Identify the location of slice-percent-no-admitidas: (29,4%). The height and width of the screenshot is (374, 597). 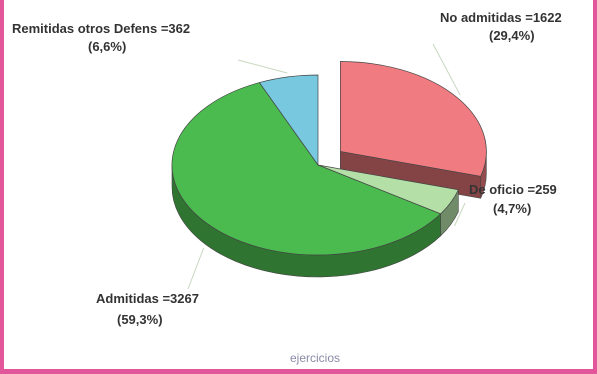
(512, 35).